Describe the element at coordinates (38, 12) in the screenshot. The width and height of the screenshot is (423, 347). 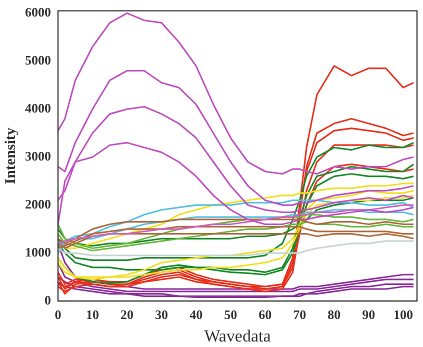
I see `y-tick-label: 6000` at that location.